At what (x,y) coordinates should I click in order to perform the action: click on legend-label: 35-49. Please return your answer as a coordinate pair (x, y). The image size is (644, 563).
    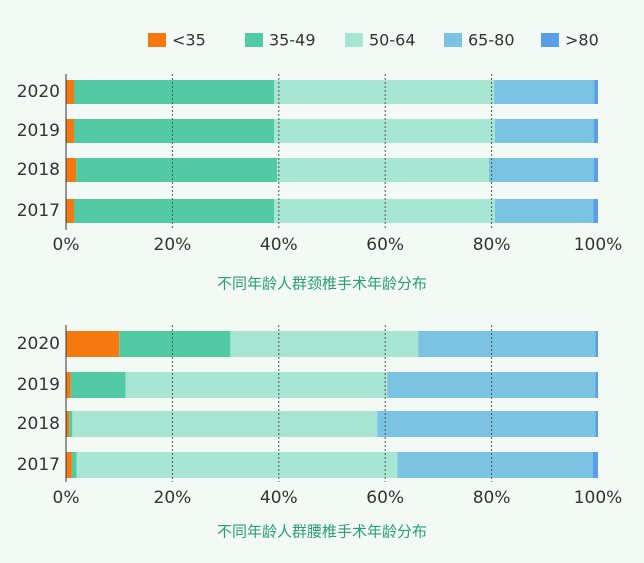
    Looking at the image, I should click on (292, 40).